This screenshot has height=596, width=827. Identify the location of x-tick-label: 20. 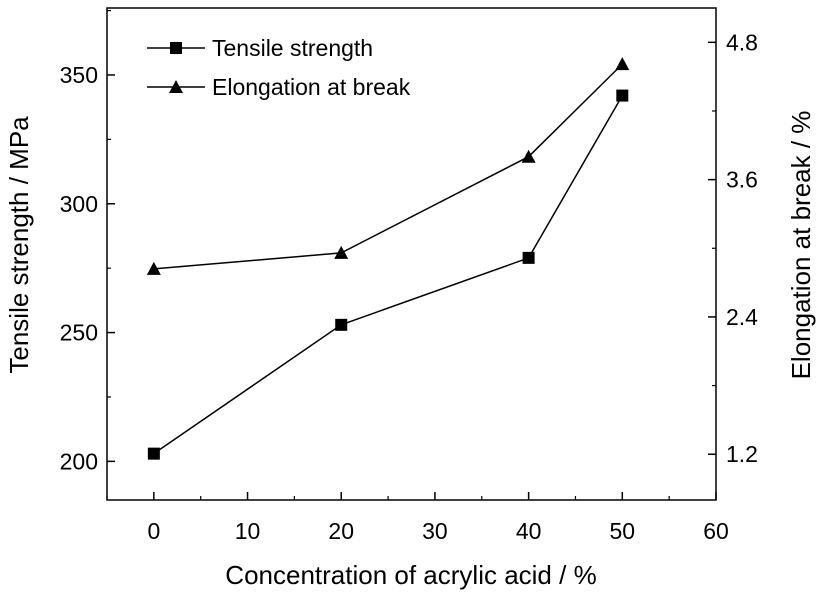
(341, 531).